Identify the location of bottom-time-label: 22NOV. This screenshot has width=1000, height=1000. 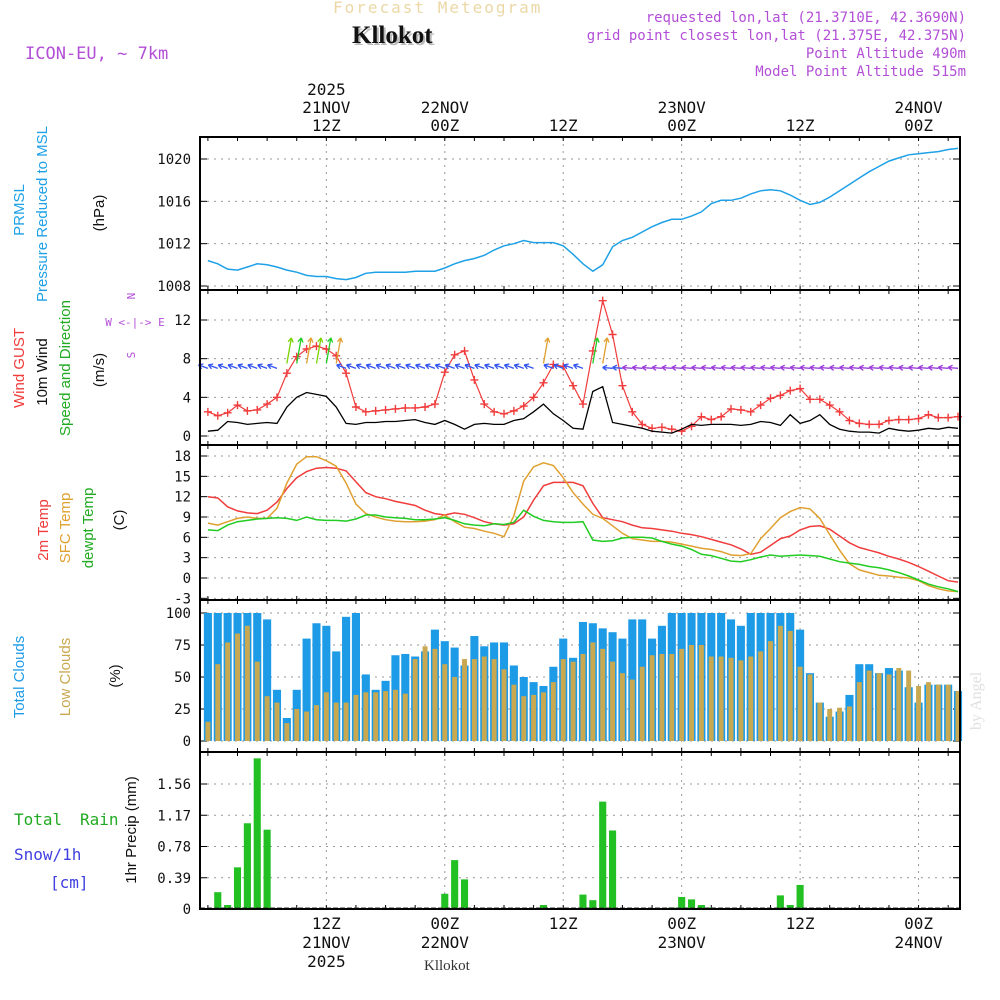
(445, 942).